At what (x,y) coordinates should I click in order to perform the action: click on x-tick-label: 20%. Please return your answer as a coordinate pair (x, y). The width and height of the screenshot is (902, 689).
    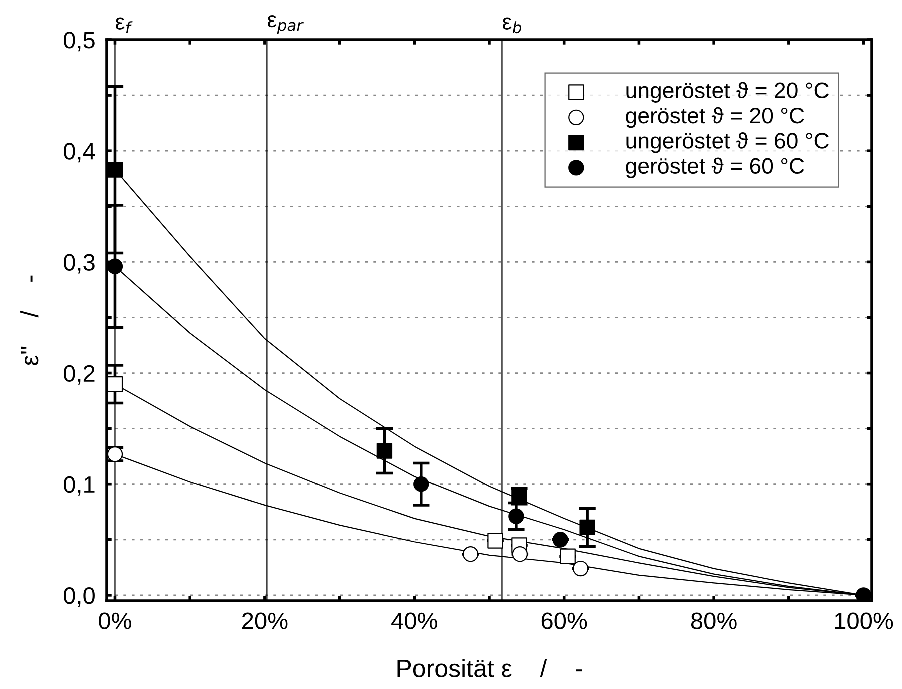
    Looking at the image, I should click on (265, 621).